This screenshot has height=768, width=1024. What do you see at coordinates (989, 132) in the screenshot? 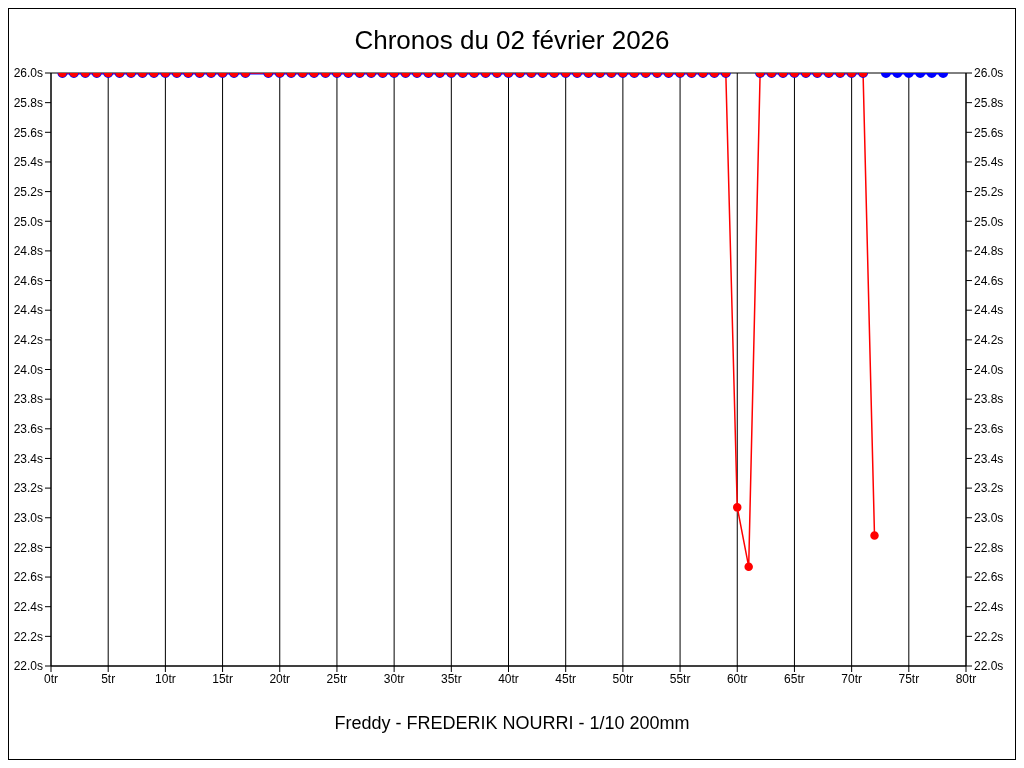
I see `y2-tick-label: 25.6s` at bounding box center [989, 132].